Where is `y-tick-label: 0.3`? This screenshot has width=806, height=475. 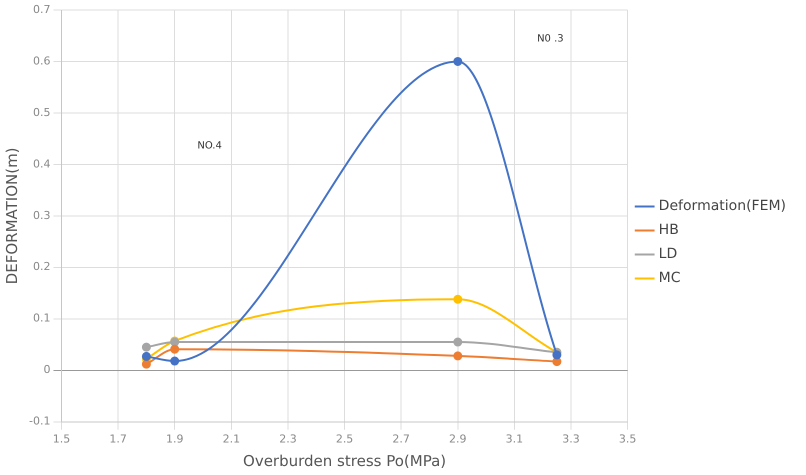
y-tick-label: 0.3 is located at coordinates (41, 215).